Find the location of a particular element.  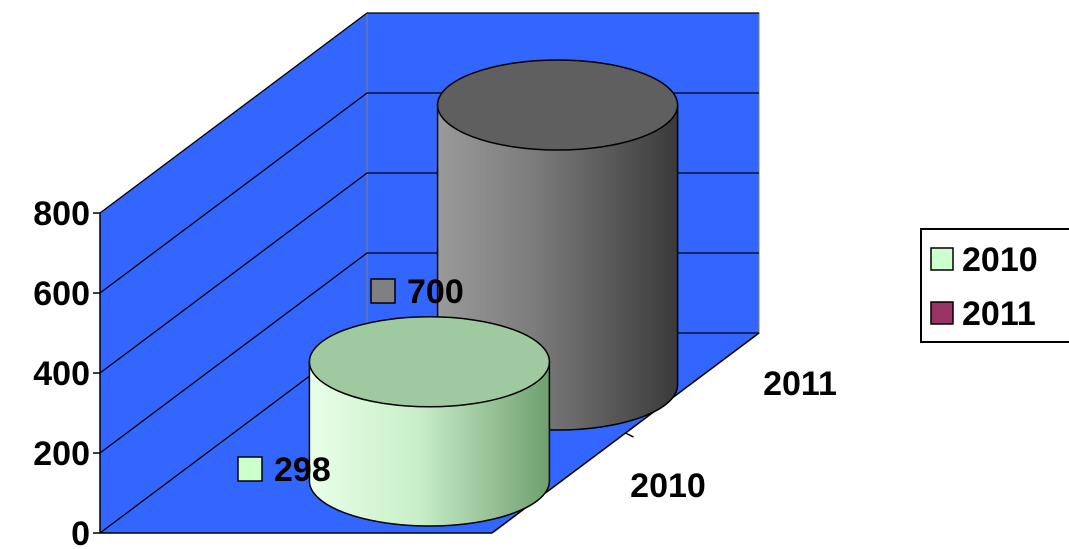

y-tick-label: 0 is located at coordinates (80, 532).